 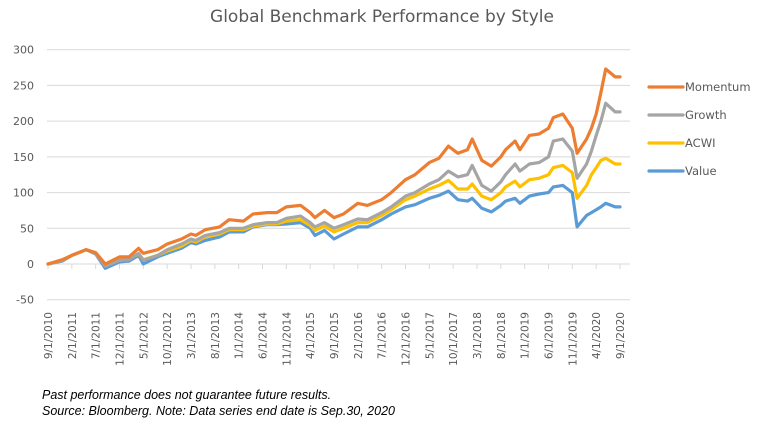 What do you see at coordinates (23, 121) in the screenshot?
I see `y-tick-label: 200` at bounding box center [23, 121].